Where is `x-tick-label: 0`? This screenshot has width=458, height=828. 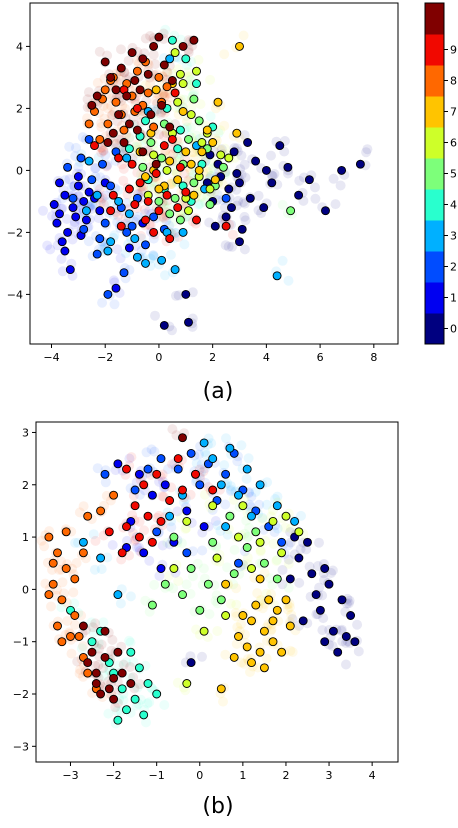
x-tick-label: 0 is located at coordinates (158, 357).